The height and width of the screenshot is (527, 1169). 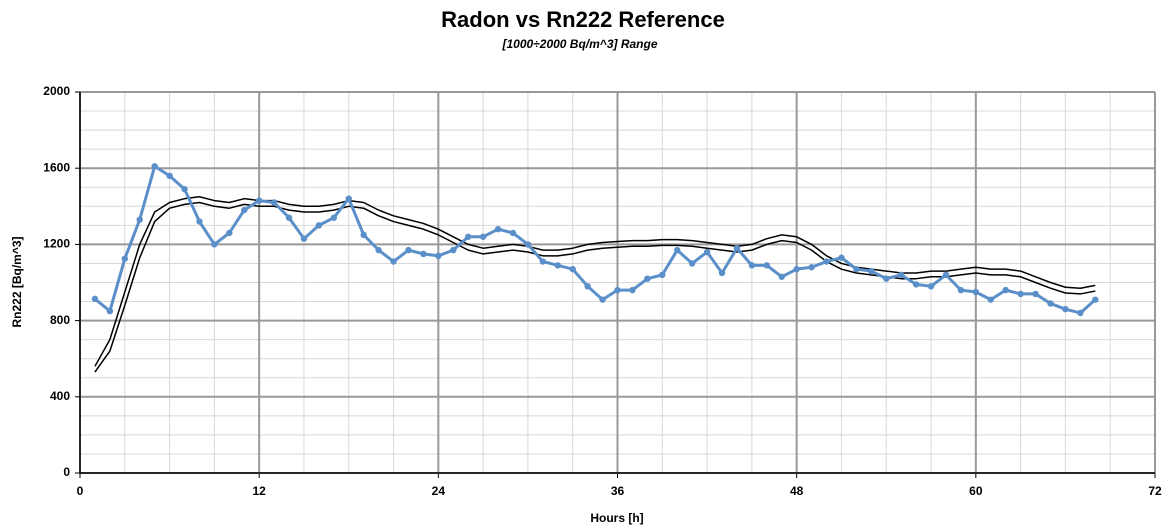 What do you see at coordinates (60, 396) in the screenshot?
I see `y-tick-label: 400` at bounding box center [60, 396].